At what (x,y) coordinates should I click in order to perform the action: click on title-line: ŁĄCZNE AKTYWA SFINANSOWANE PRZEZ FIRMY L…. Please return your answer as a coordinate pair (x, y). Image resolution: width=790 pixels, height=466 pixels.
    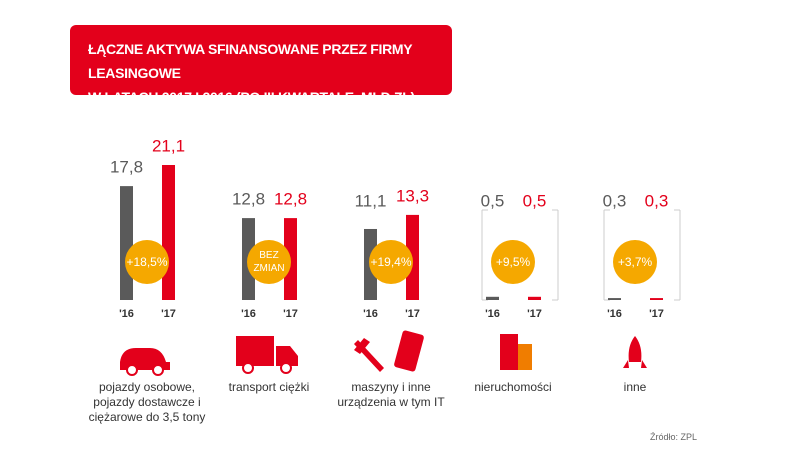
    Looking at the image, I should click on (250, 61).